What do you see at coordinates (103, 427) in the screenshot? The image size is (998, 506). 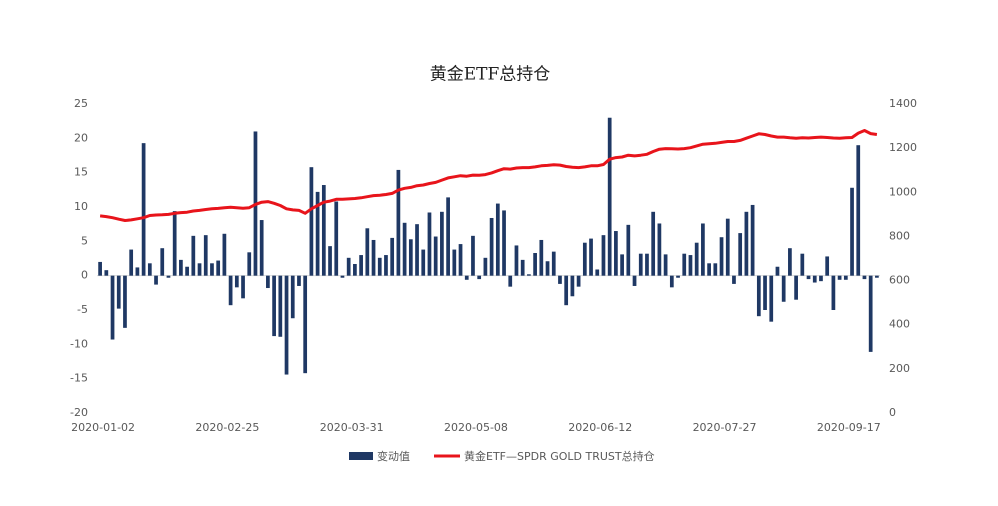 I see `x-tick-label: 2020-01-02` at bounding box center [103, 427].